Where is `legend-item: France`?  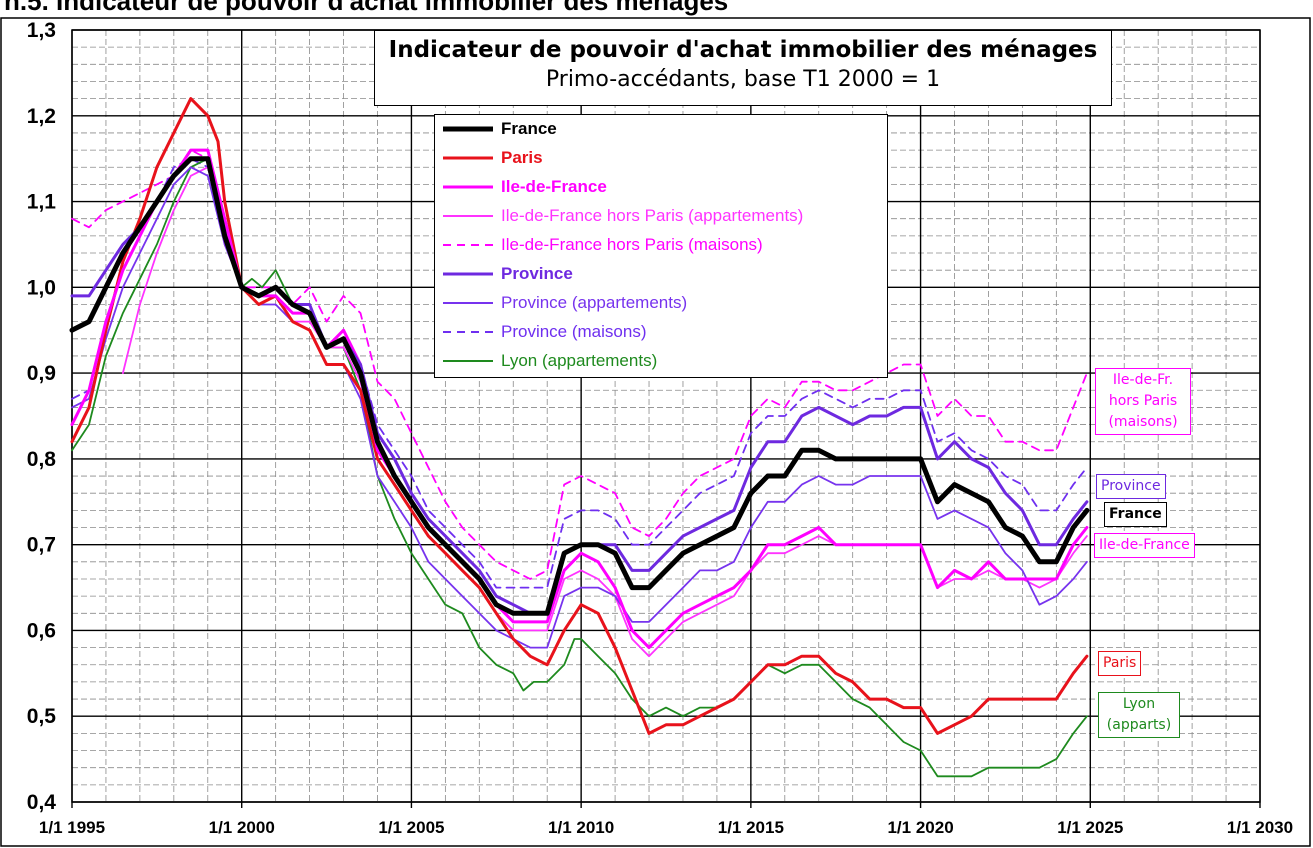
legend-item: France is located at coordinates (499, 129).